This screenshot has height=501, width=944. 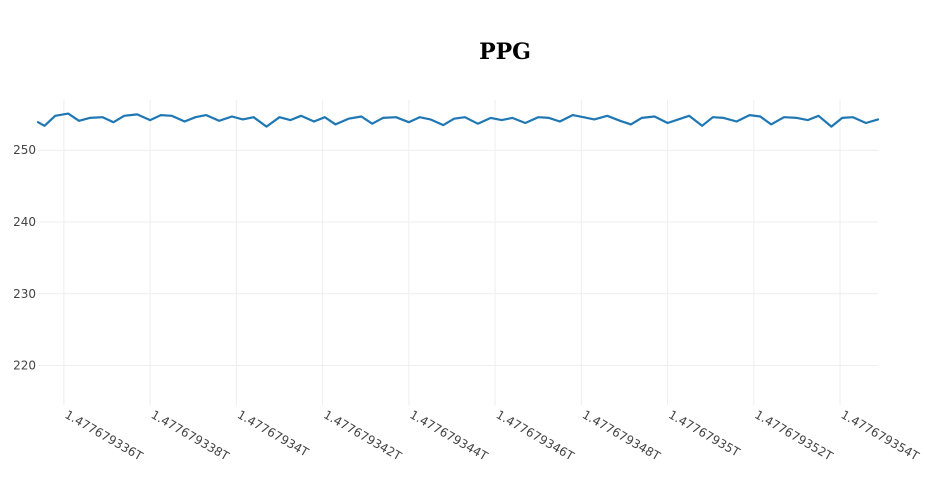 I want to click on x-tick-label: 1.47767935T, so click(x=704, y=433).